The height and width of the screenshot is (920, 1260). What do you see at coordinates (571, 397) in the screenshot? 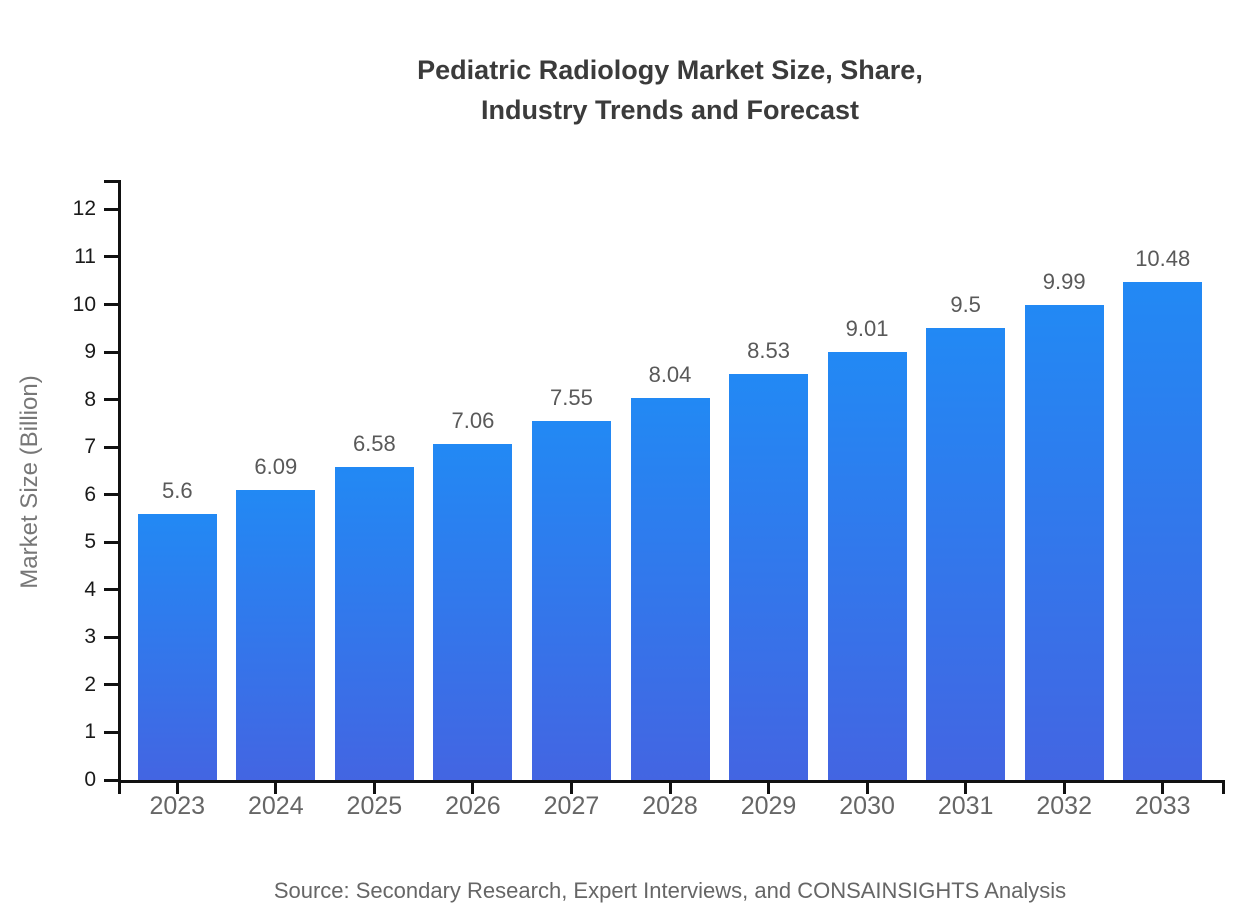
I see `bar-value-label: 7.55` at bounding box center [571, 397].